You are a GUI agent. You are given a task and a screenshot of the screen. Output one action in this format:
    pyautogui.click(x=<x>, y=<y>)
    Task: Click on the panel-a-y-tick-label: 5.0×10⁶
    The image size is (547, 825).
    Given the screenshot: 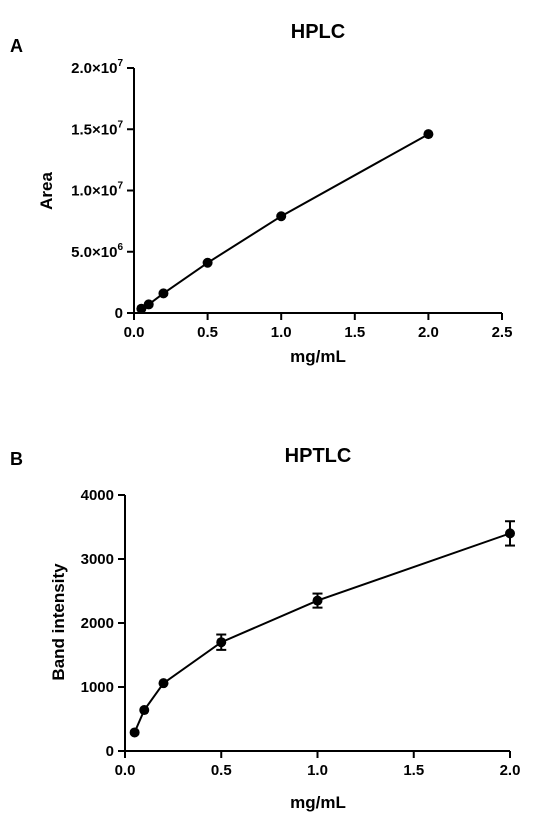 What is the action you would take?
    pyautogui.click(x=97, y=251)
    